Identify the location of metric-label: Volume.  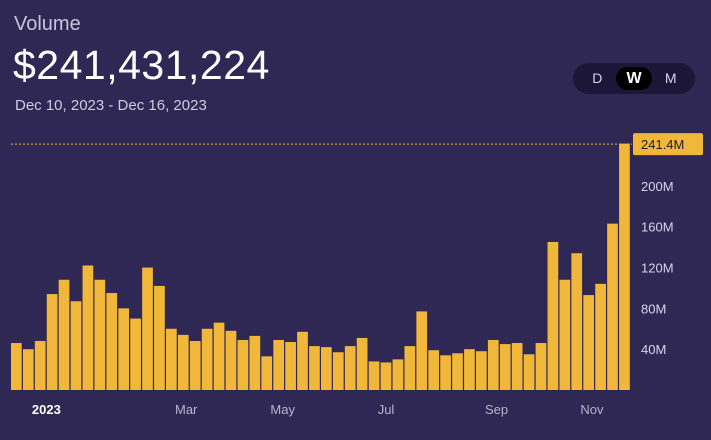
(47, 24).